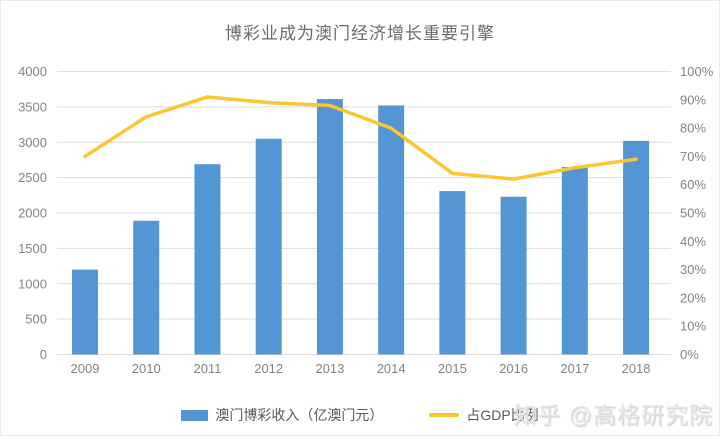  Describe the element at coordinates (693, 184) in the screenshot. I see `right-axis-tick: 60%` at that location.